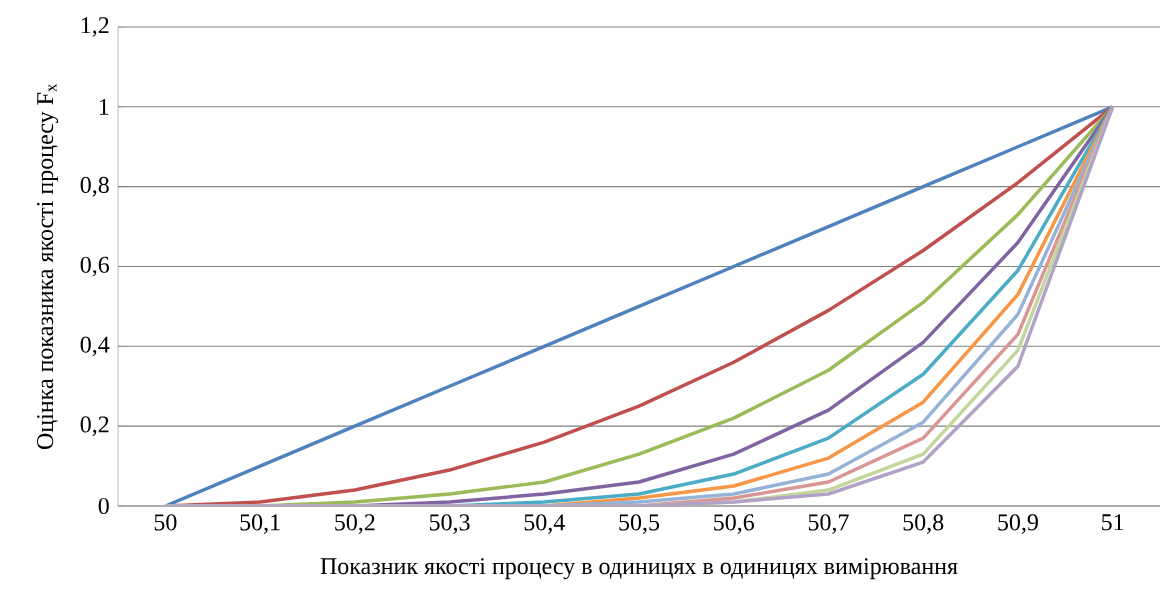  What do you see at coordinates (639, 524) in the screenshot?
I see `x-tick-label: 50,5` at bounding box center [639, 524].